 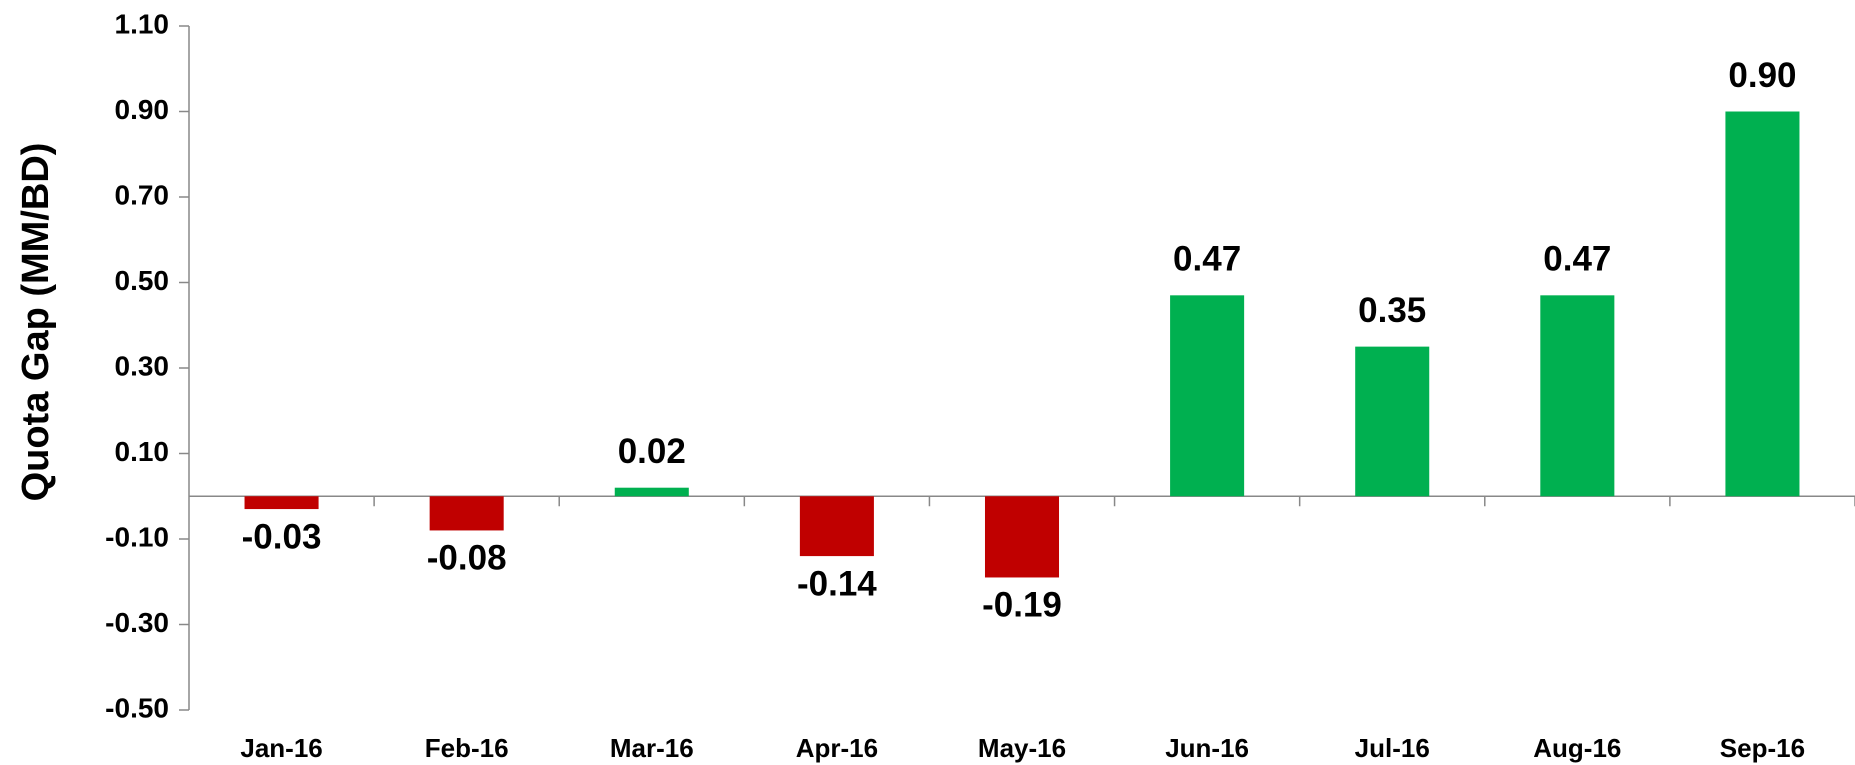 What do you see at coordinates (142, 109) in the screenshot?
I see `y-tick-label: 0.90` at bounding box center [142, 109].